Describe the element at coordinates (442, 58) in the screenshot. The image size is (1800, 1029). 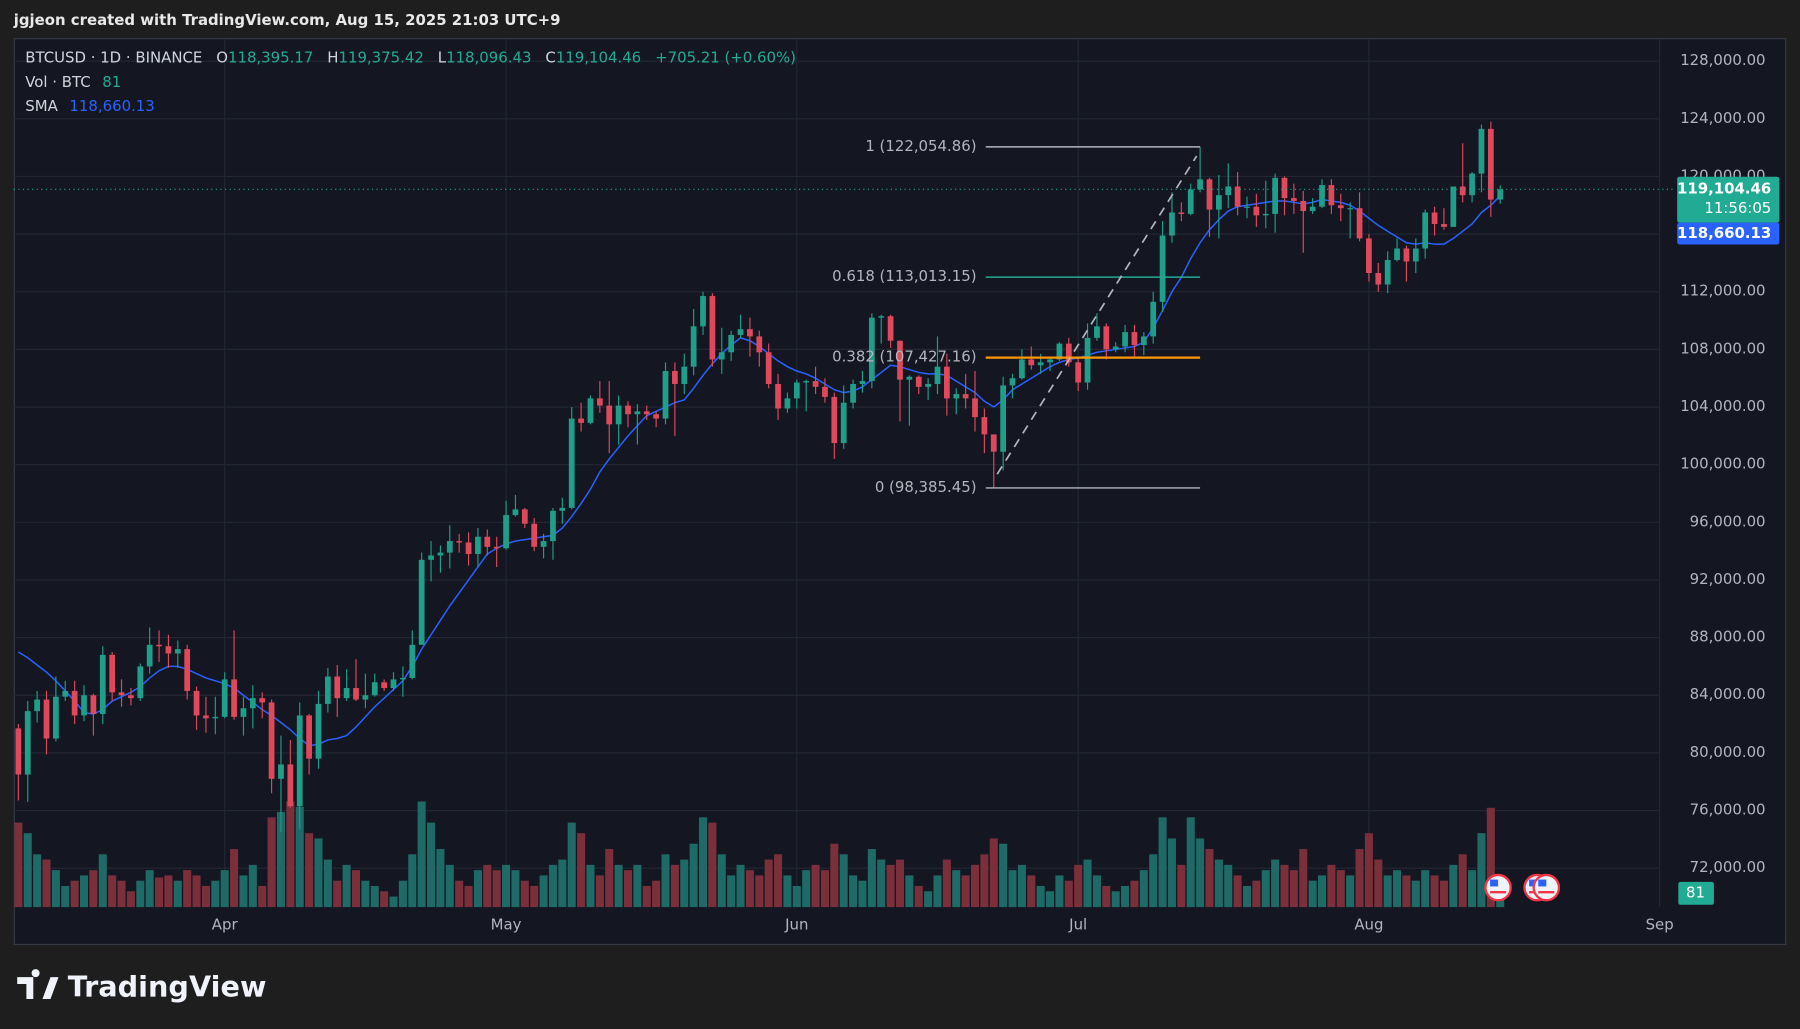
I see `l-key: L` at that location.